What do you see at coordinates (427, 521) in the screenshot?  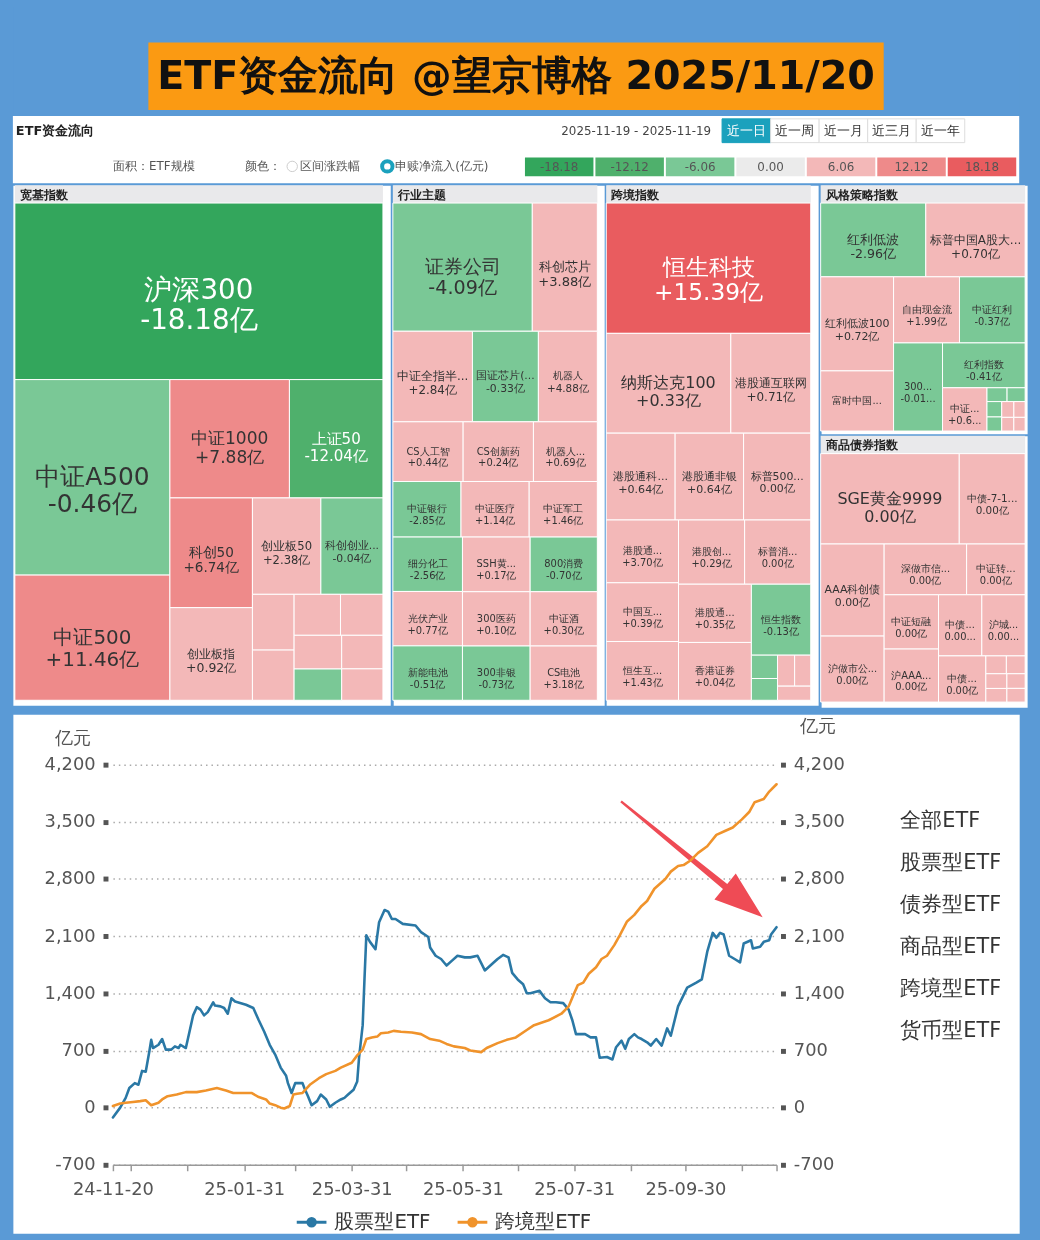 I see `data-label: -2.85亿` at bounding box center [427, 521].